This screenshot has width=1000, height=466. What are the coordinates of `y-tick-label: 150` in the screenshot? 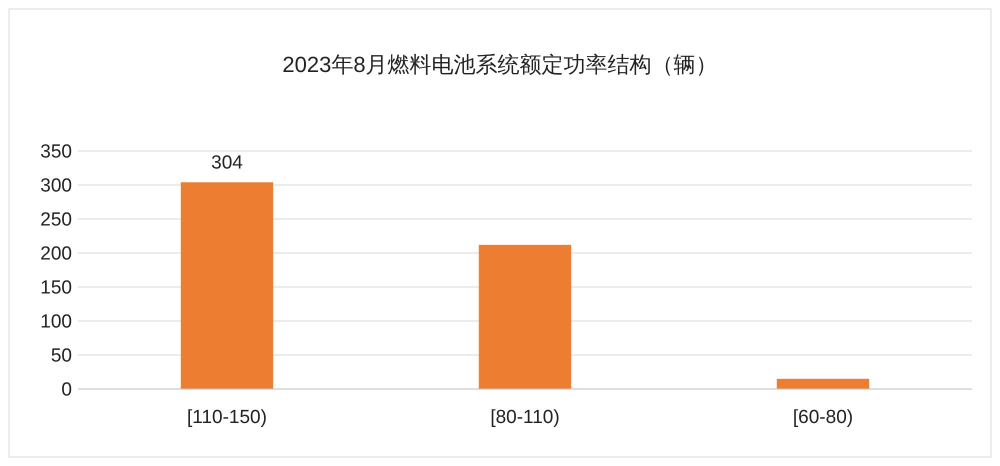 It's located at (56, 288).